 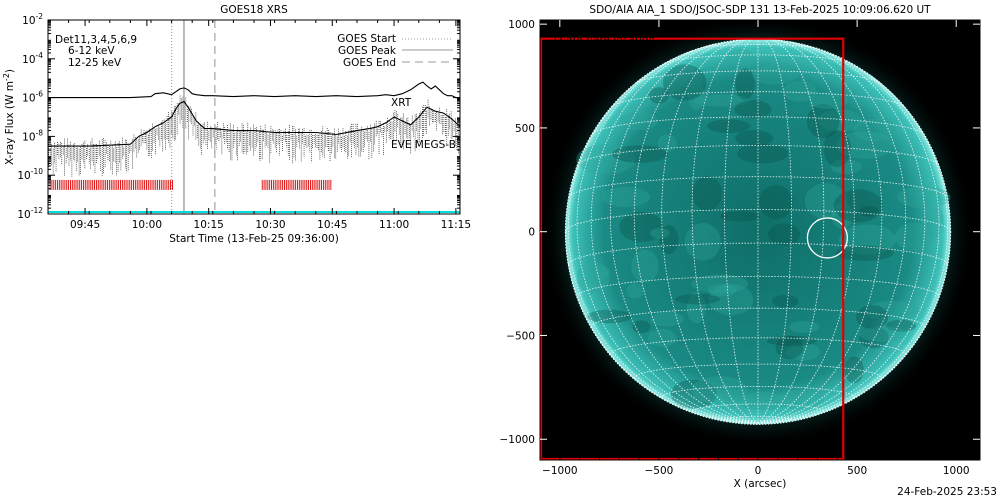 I want to click on y-tick-label: 10⁻¹⁰, so click(x=30, y=174).